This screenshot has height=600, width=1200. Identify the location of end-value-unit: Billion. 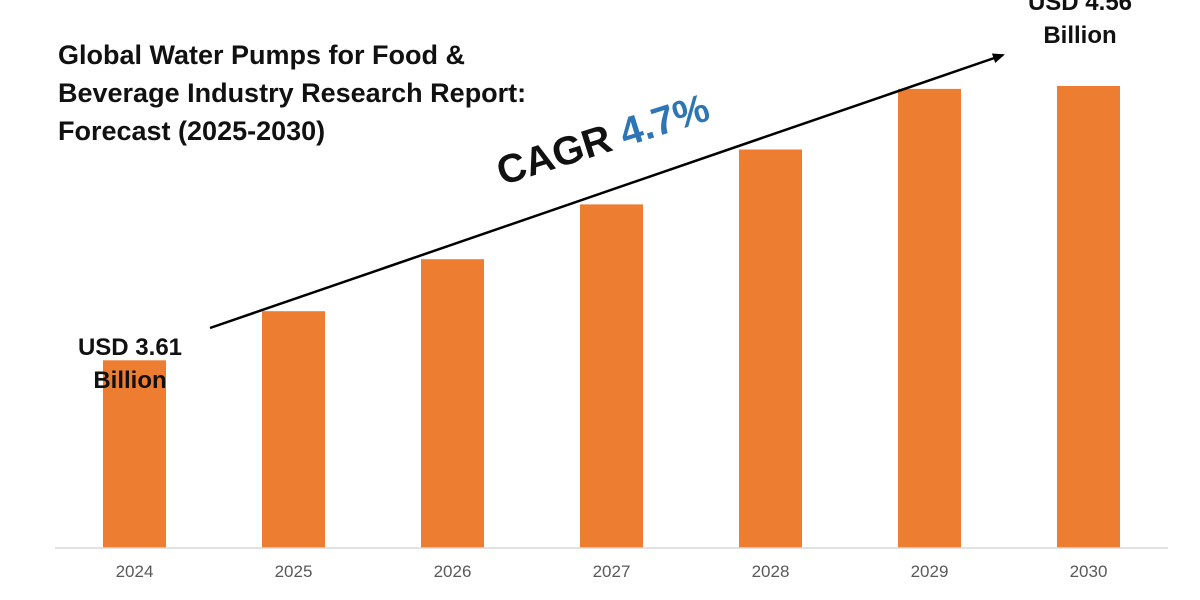
(1080, 35).